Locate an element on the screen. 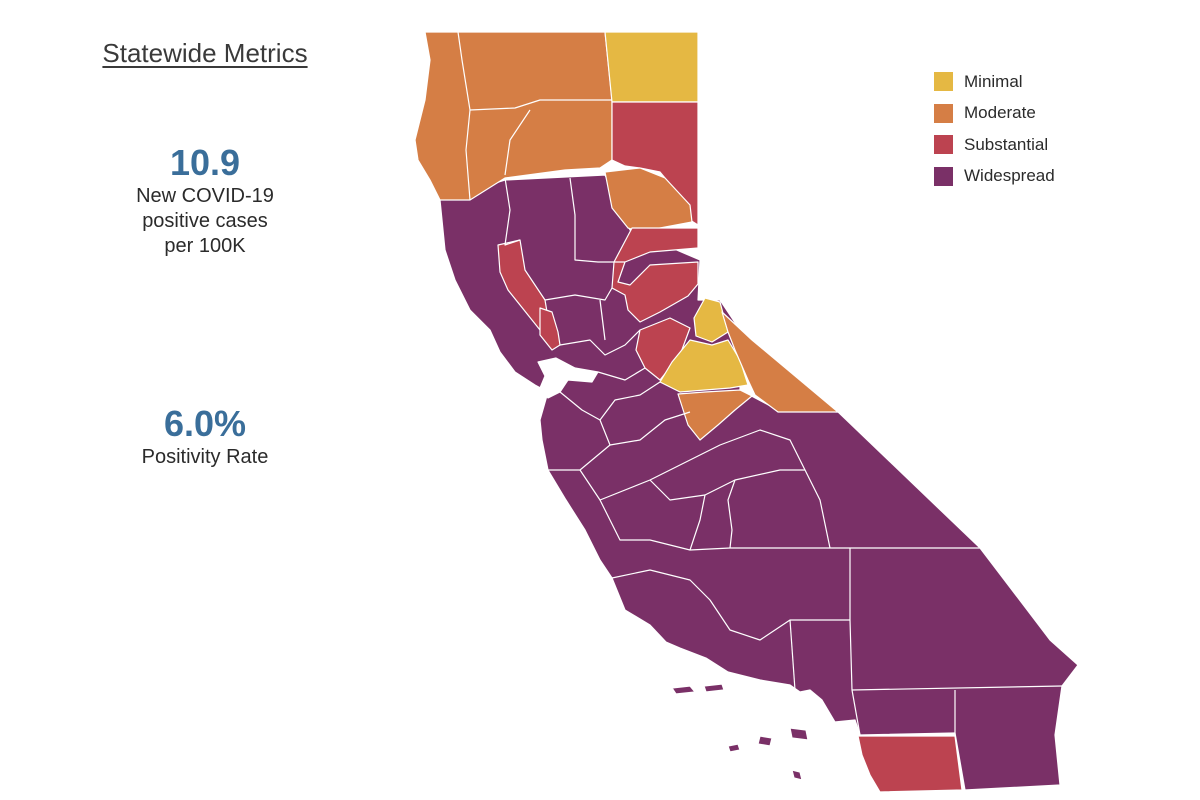 This screenshot has height=800, width=1200. county-region-substantial-sierra is located at coordinates (655, 275).